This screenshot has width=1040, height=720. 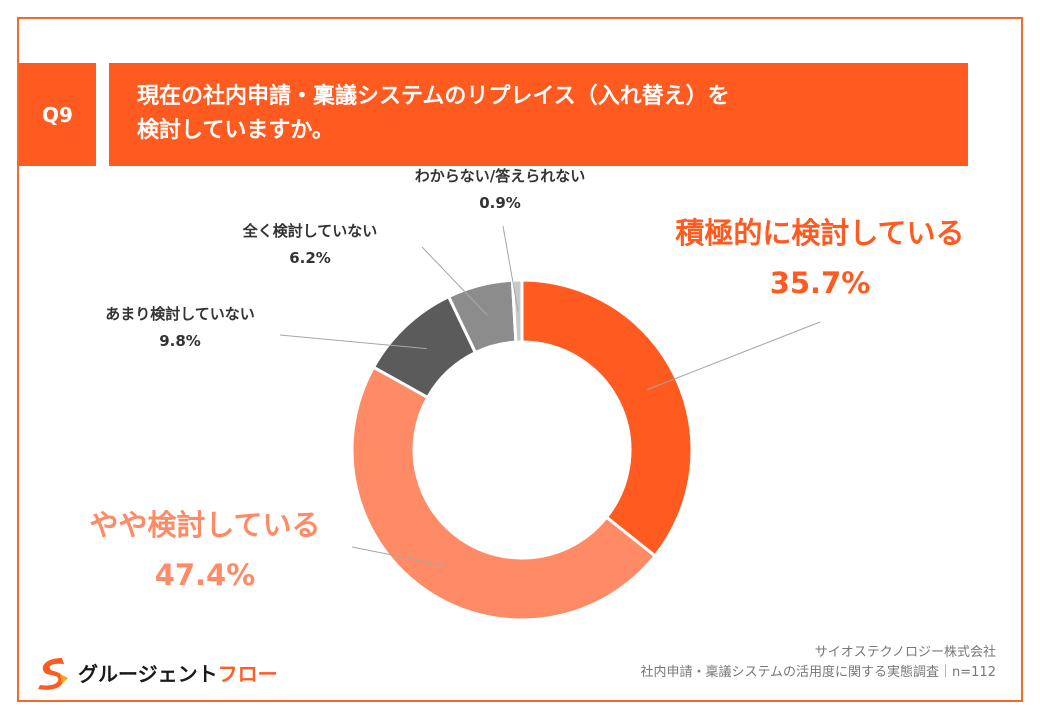 I want to click on brand-logo-text: グルージェントフロー, so click(x=178, y=672).